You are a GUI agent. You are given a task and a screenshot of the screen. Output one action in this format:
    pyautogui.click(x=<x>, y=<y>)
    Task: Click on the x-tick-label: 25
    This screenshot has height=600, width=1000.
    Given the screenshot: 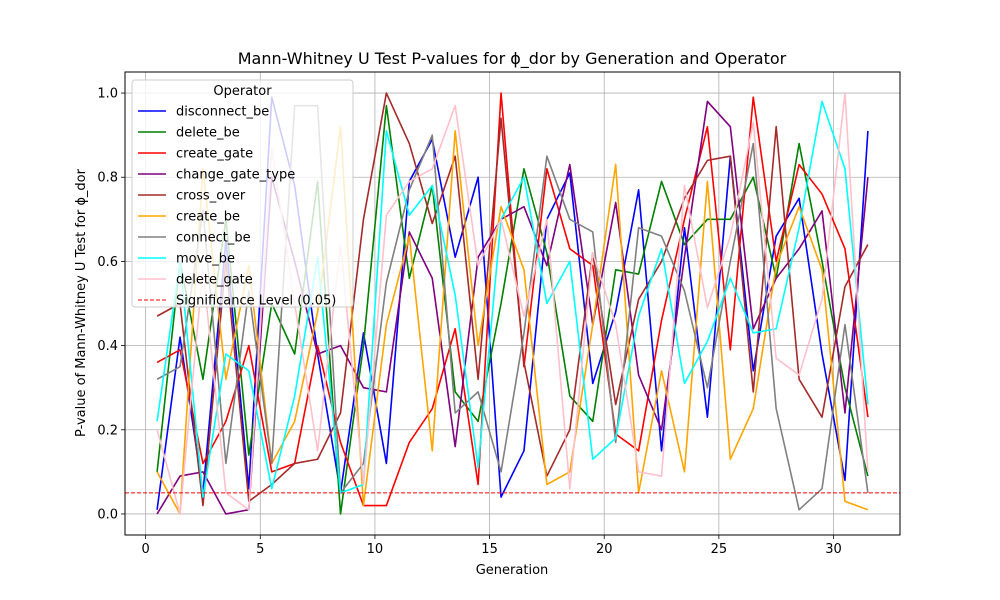 What is the action you would take?
    pyautogui.click(x=719, y=549)
    